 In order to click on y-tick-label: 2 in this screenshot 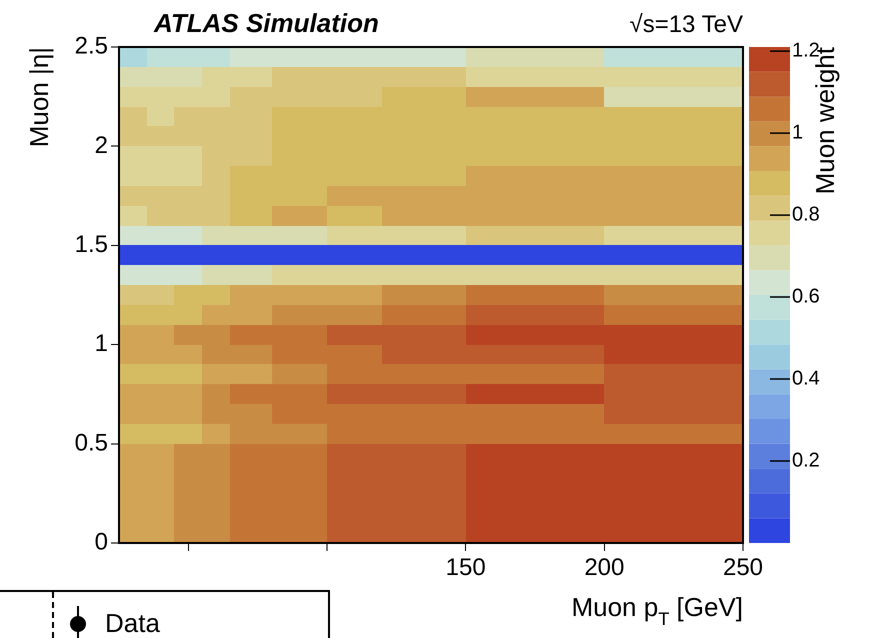, I will do `click(101, 145)`.